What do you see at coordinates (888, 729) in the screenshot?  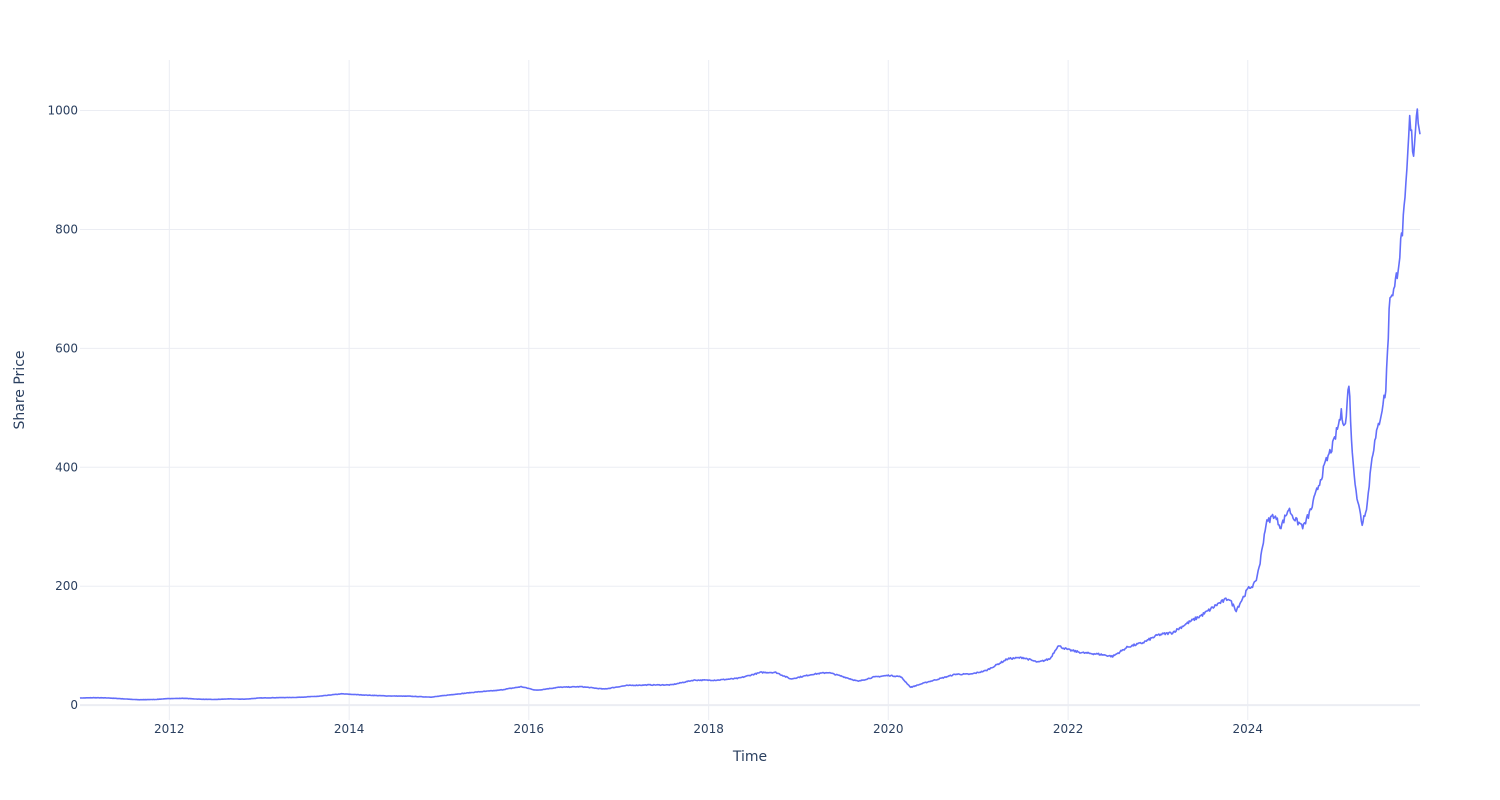 I see `x-tick-label: 2020` at bounding box center [888, 729].